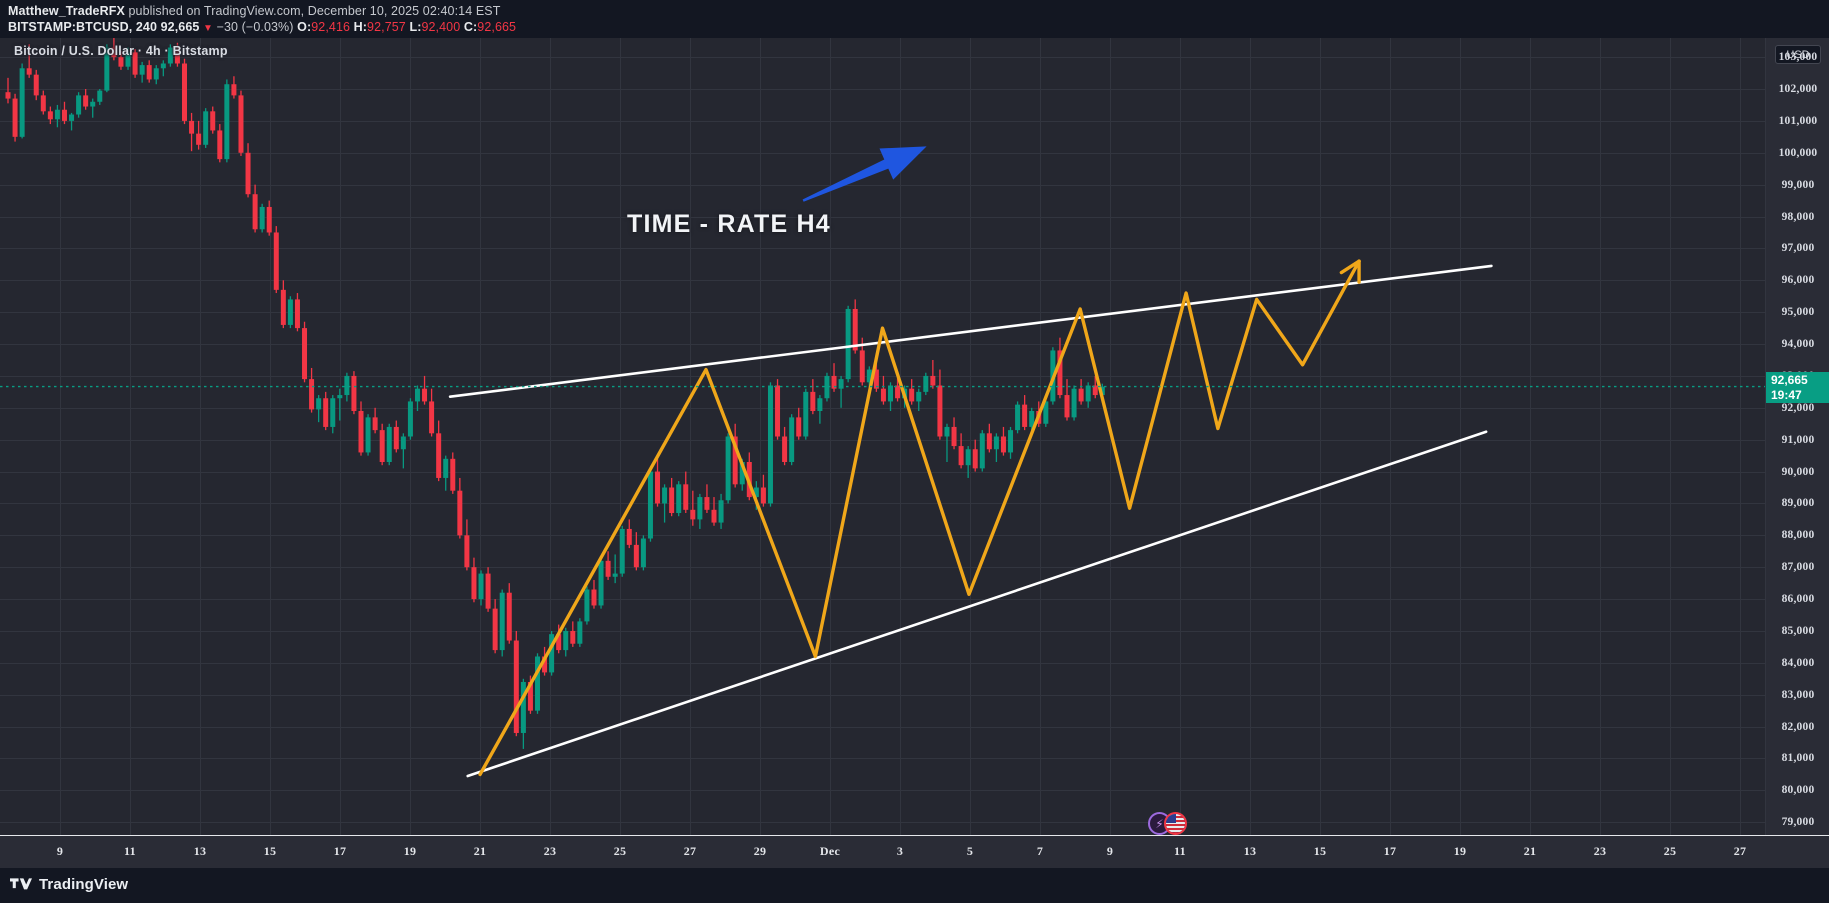  What do you see at coordinates (497, 27) in the screenshot?
I see `close-value: 92,665` at bounding box center [497, 27].